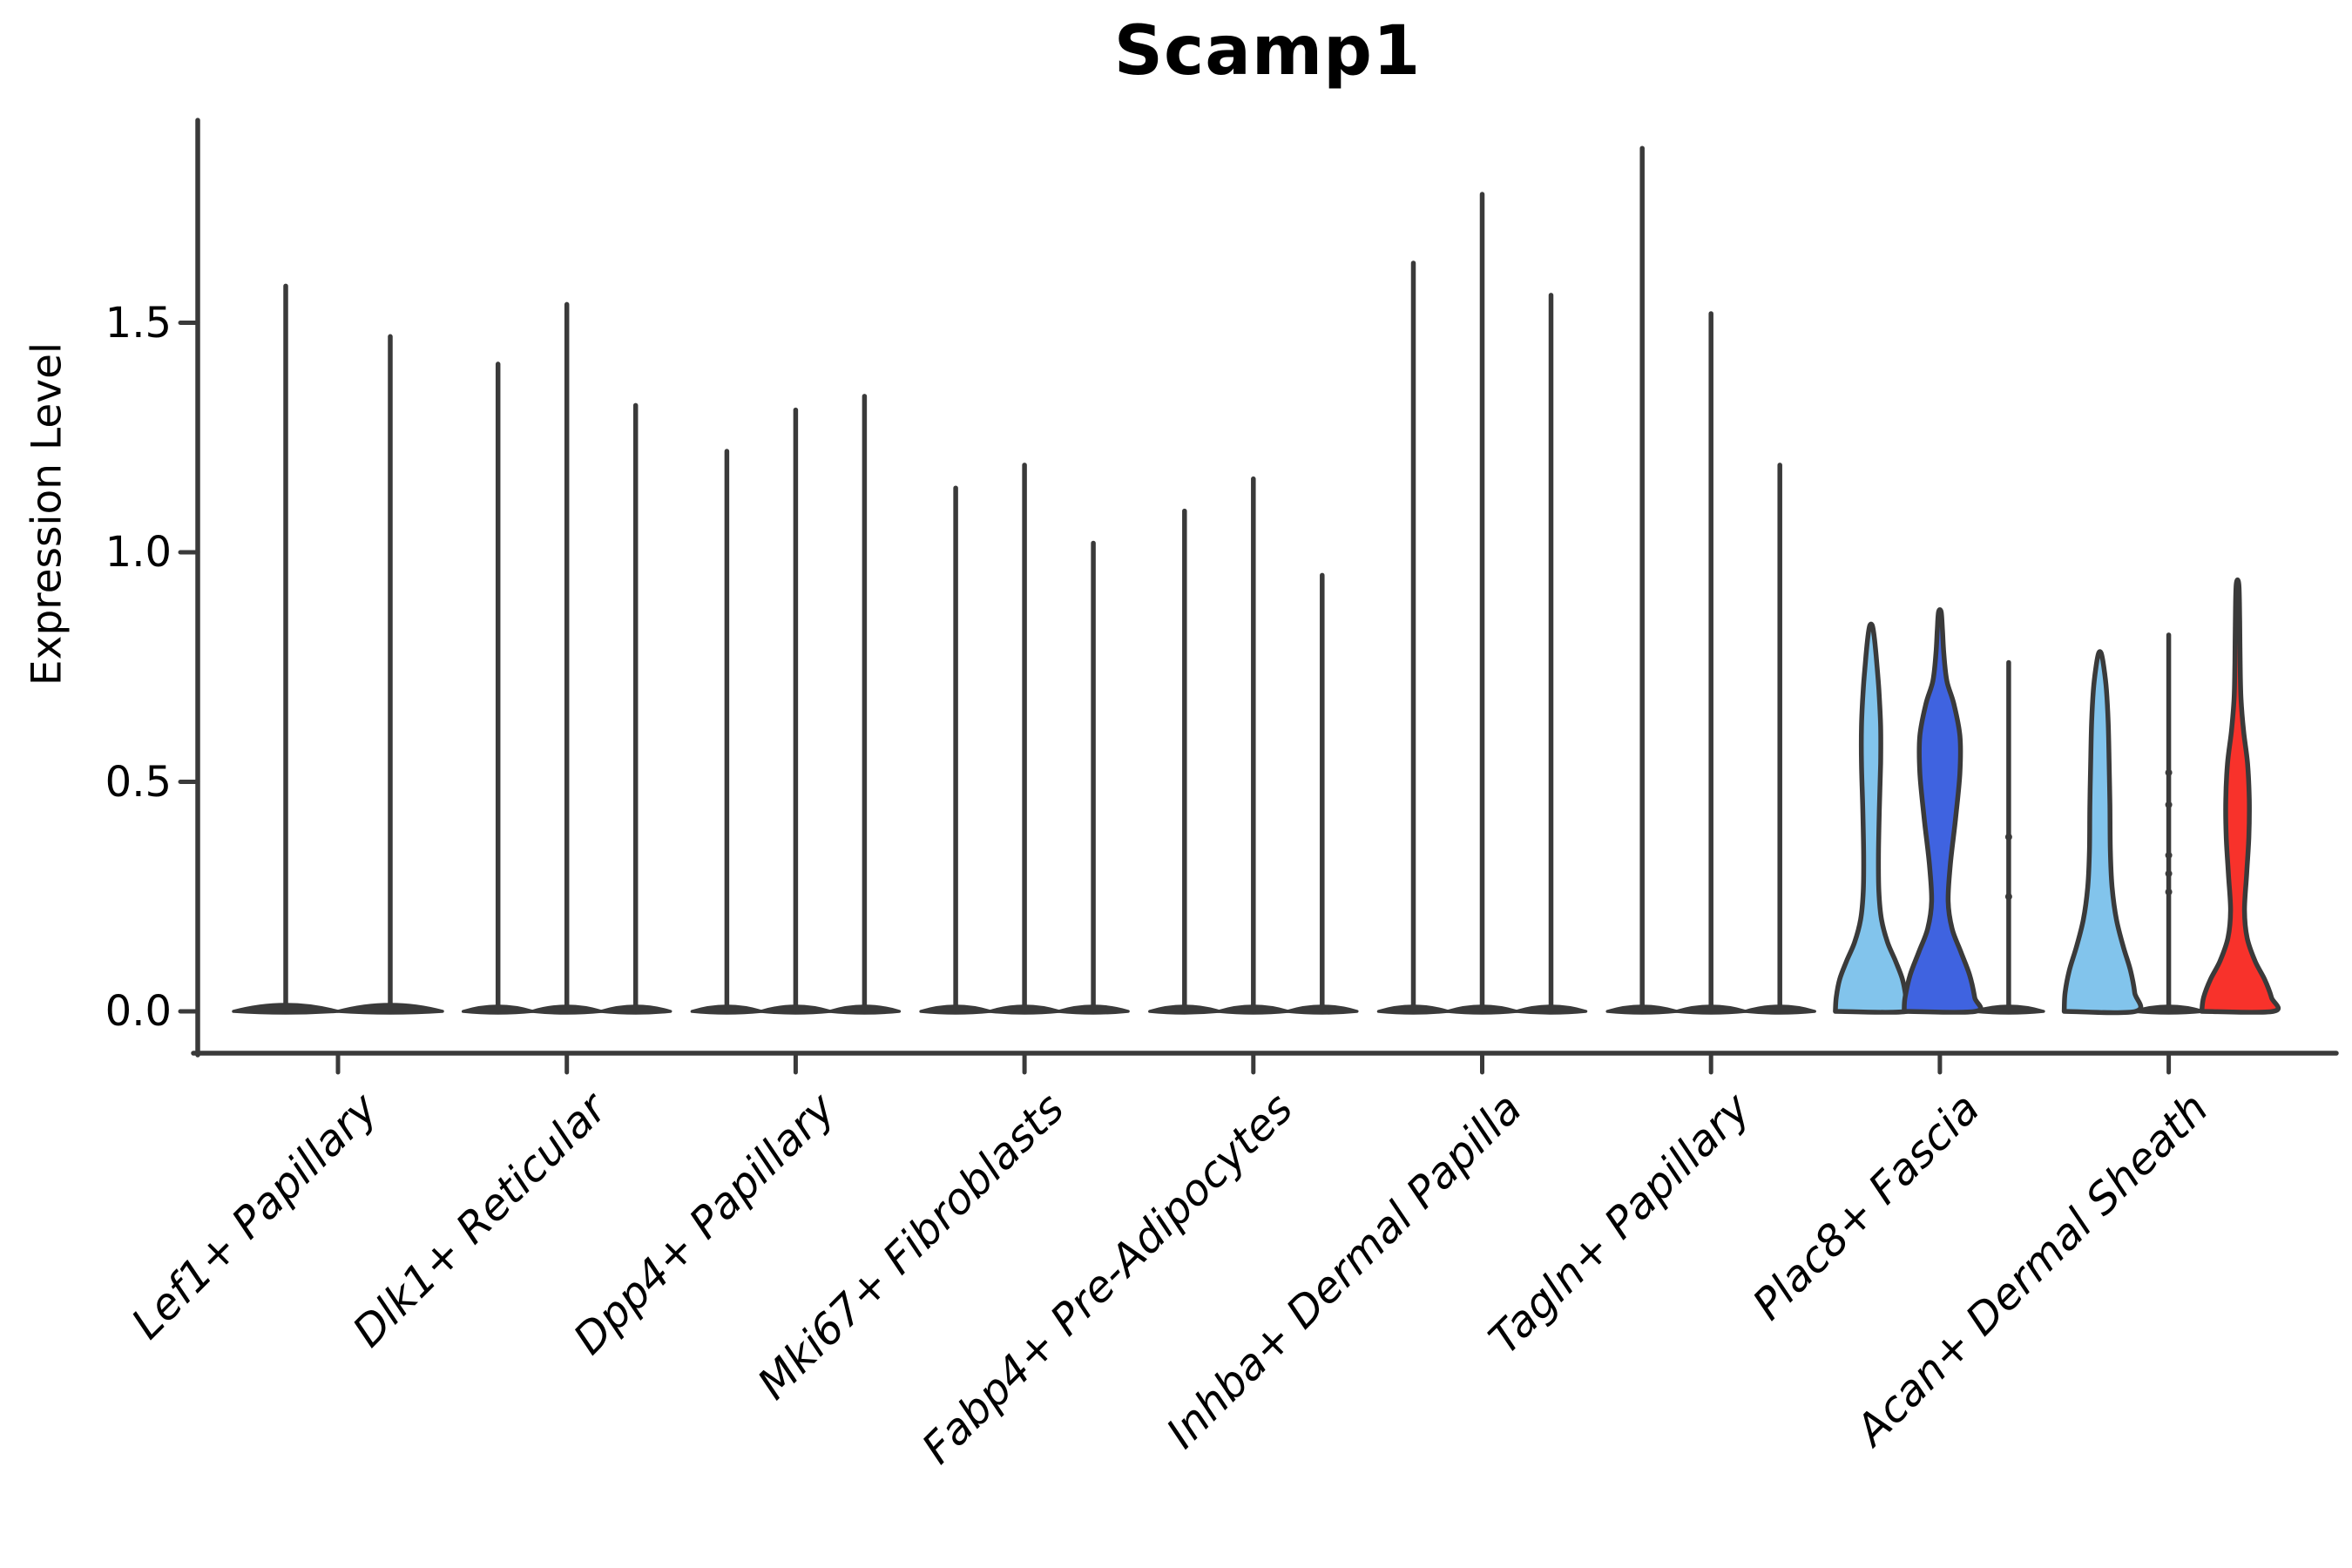  Describe the element at coordinates (138, 552) in the screenshot. I see `y-tick-label-1.0: 1.0` at that location.